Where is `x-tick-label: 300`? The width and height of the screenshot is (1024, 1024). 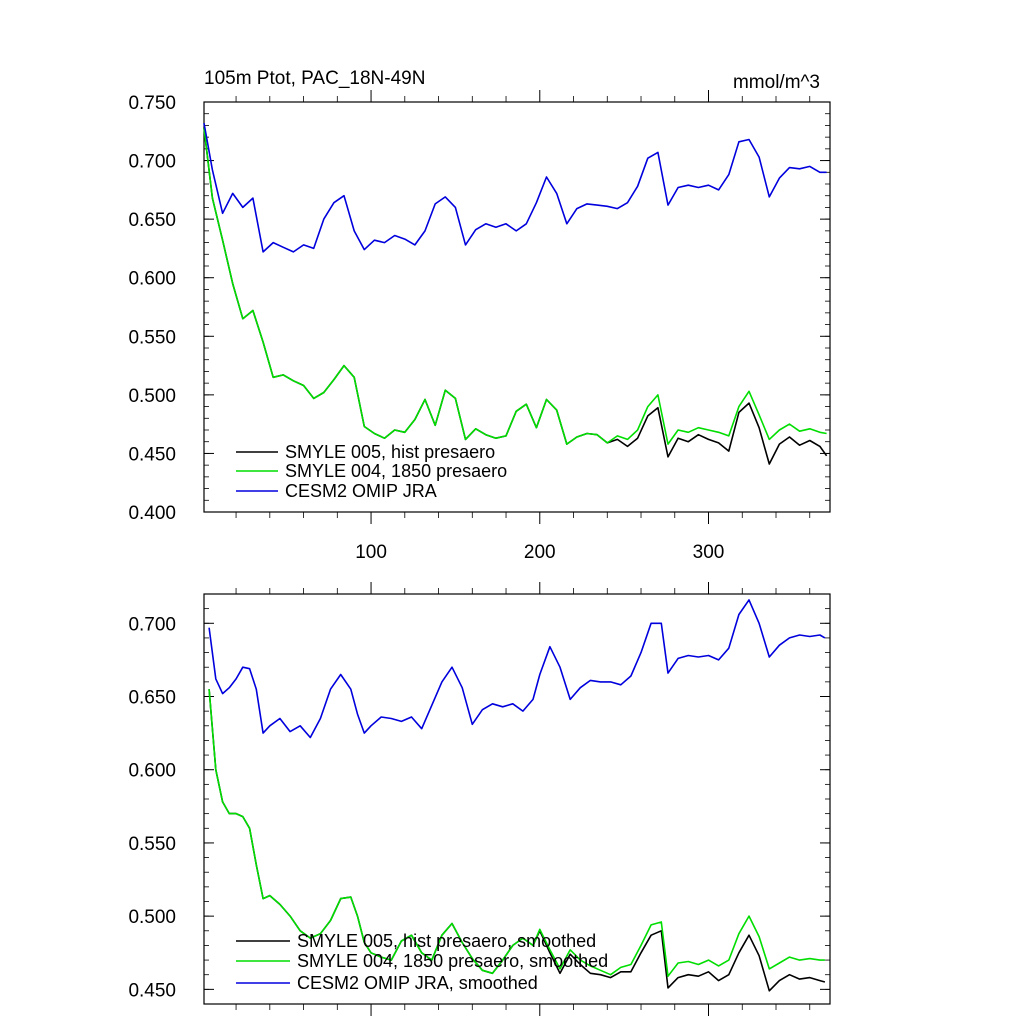 x-tick-label: 300 is located at coordinates (709, 552).